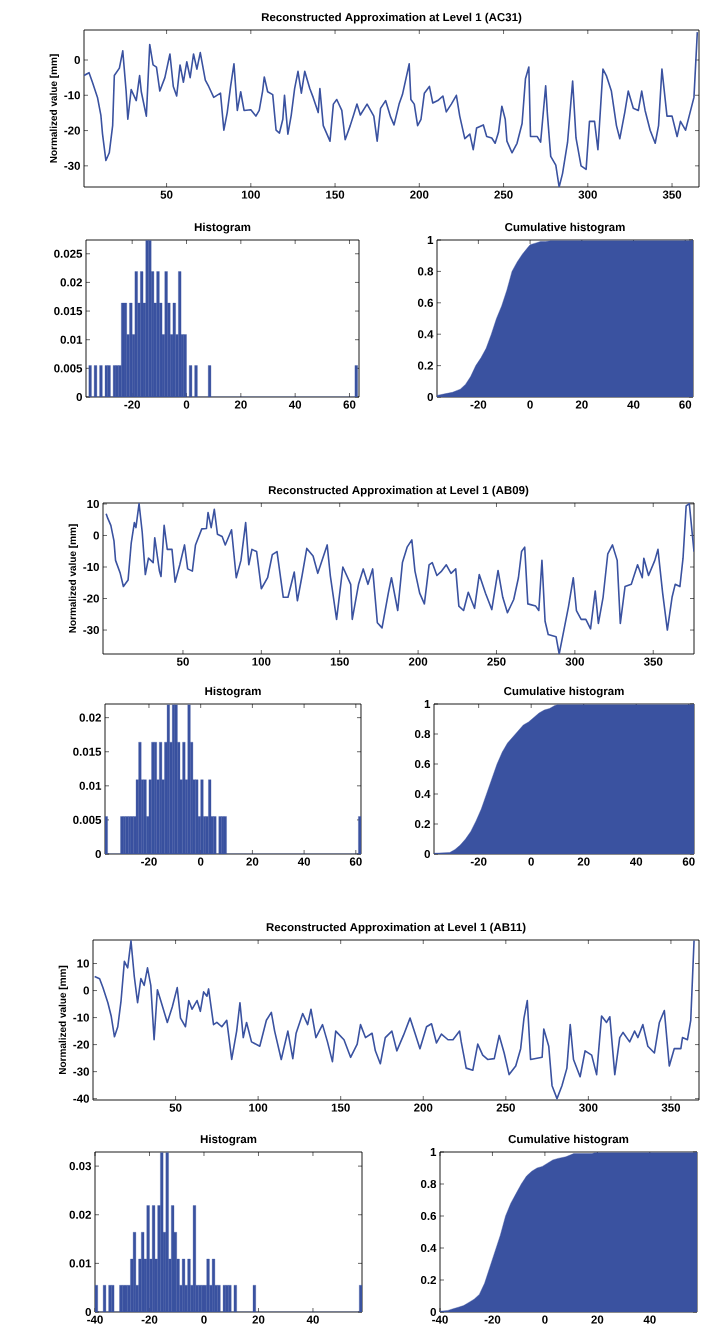 This screenshot has width=701, height=1331. I want to click on chart-title: Reconstructed Approximation at Level 1 (AC31), so click(391, 18).